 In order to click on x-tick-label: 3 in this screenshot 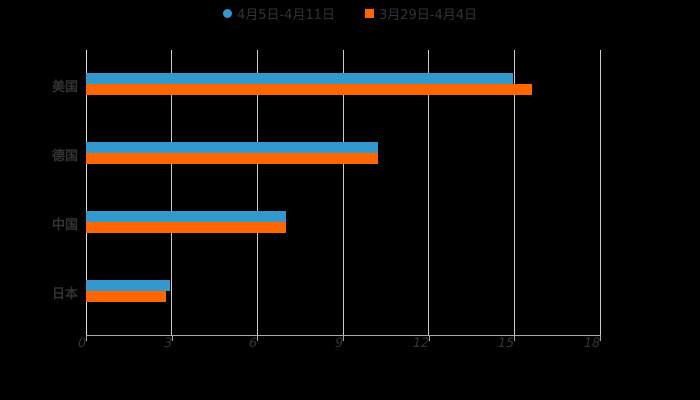, I will do `click(167, 343)`.